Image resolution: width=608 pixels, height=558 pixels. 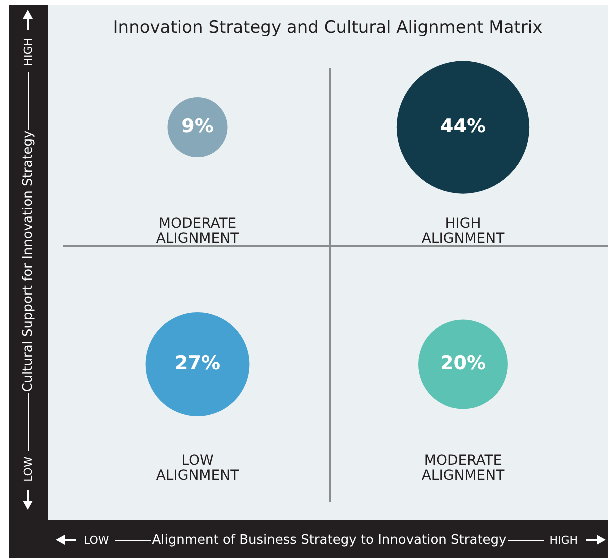 What do you see at coordinates (464, 232) in the screenshot?
I see `category-label: HIGH ALIGNMENT` at bounding box center [464, 232].